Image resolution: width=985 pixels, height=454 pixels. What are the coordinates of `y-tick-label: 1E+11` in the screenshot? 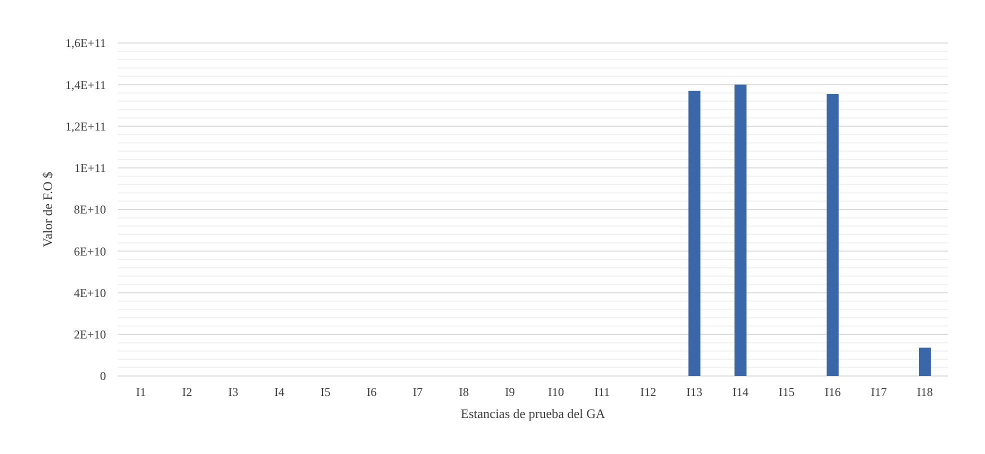 It's located at (90, 168).